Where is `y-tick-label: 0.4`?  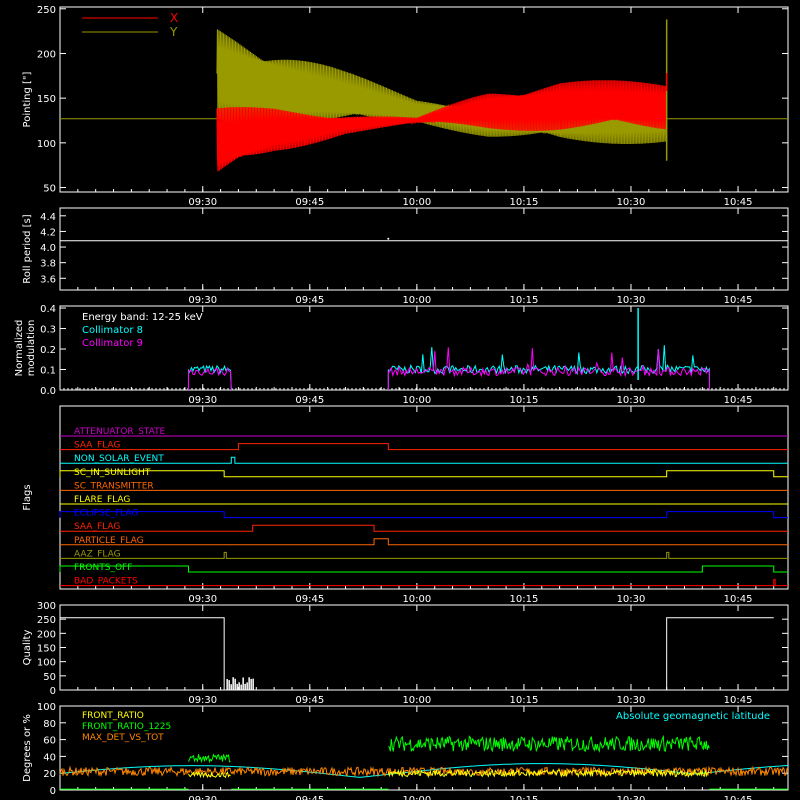 y-tick-label: 0.4 is located at coordinates (48, 309).